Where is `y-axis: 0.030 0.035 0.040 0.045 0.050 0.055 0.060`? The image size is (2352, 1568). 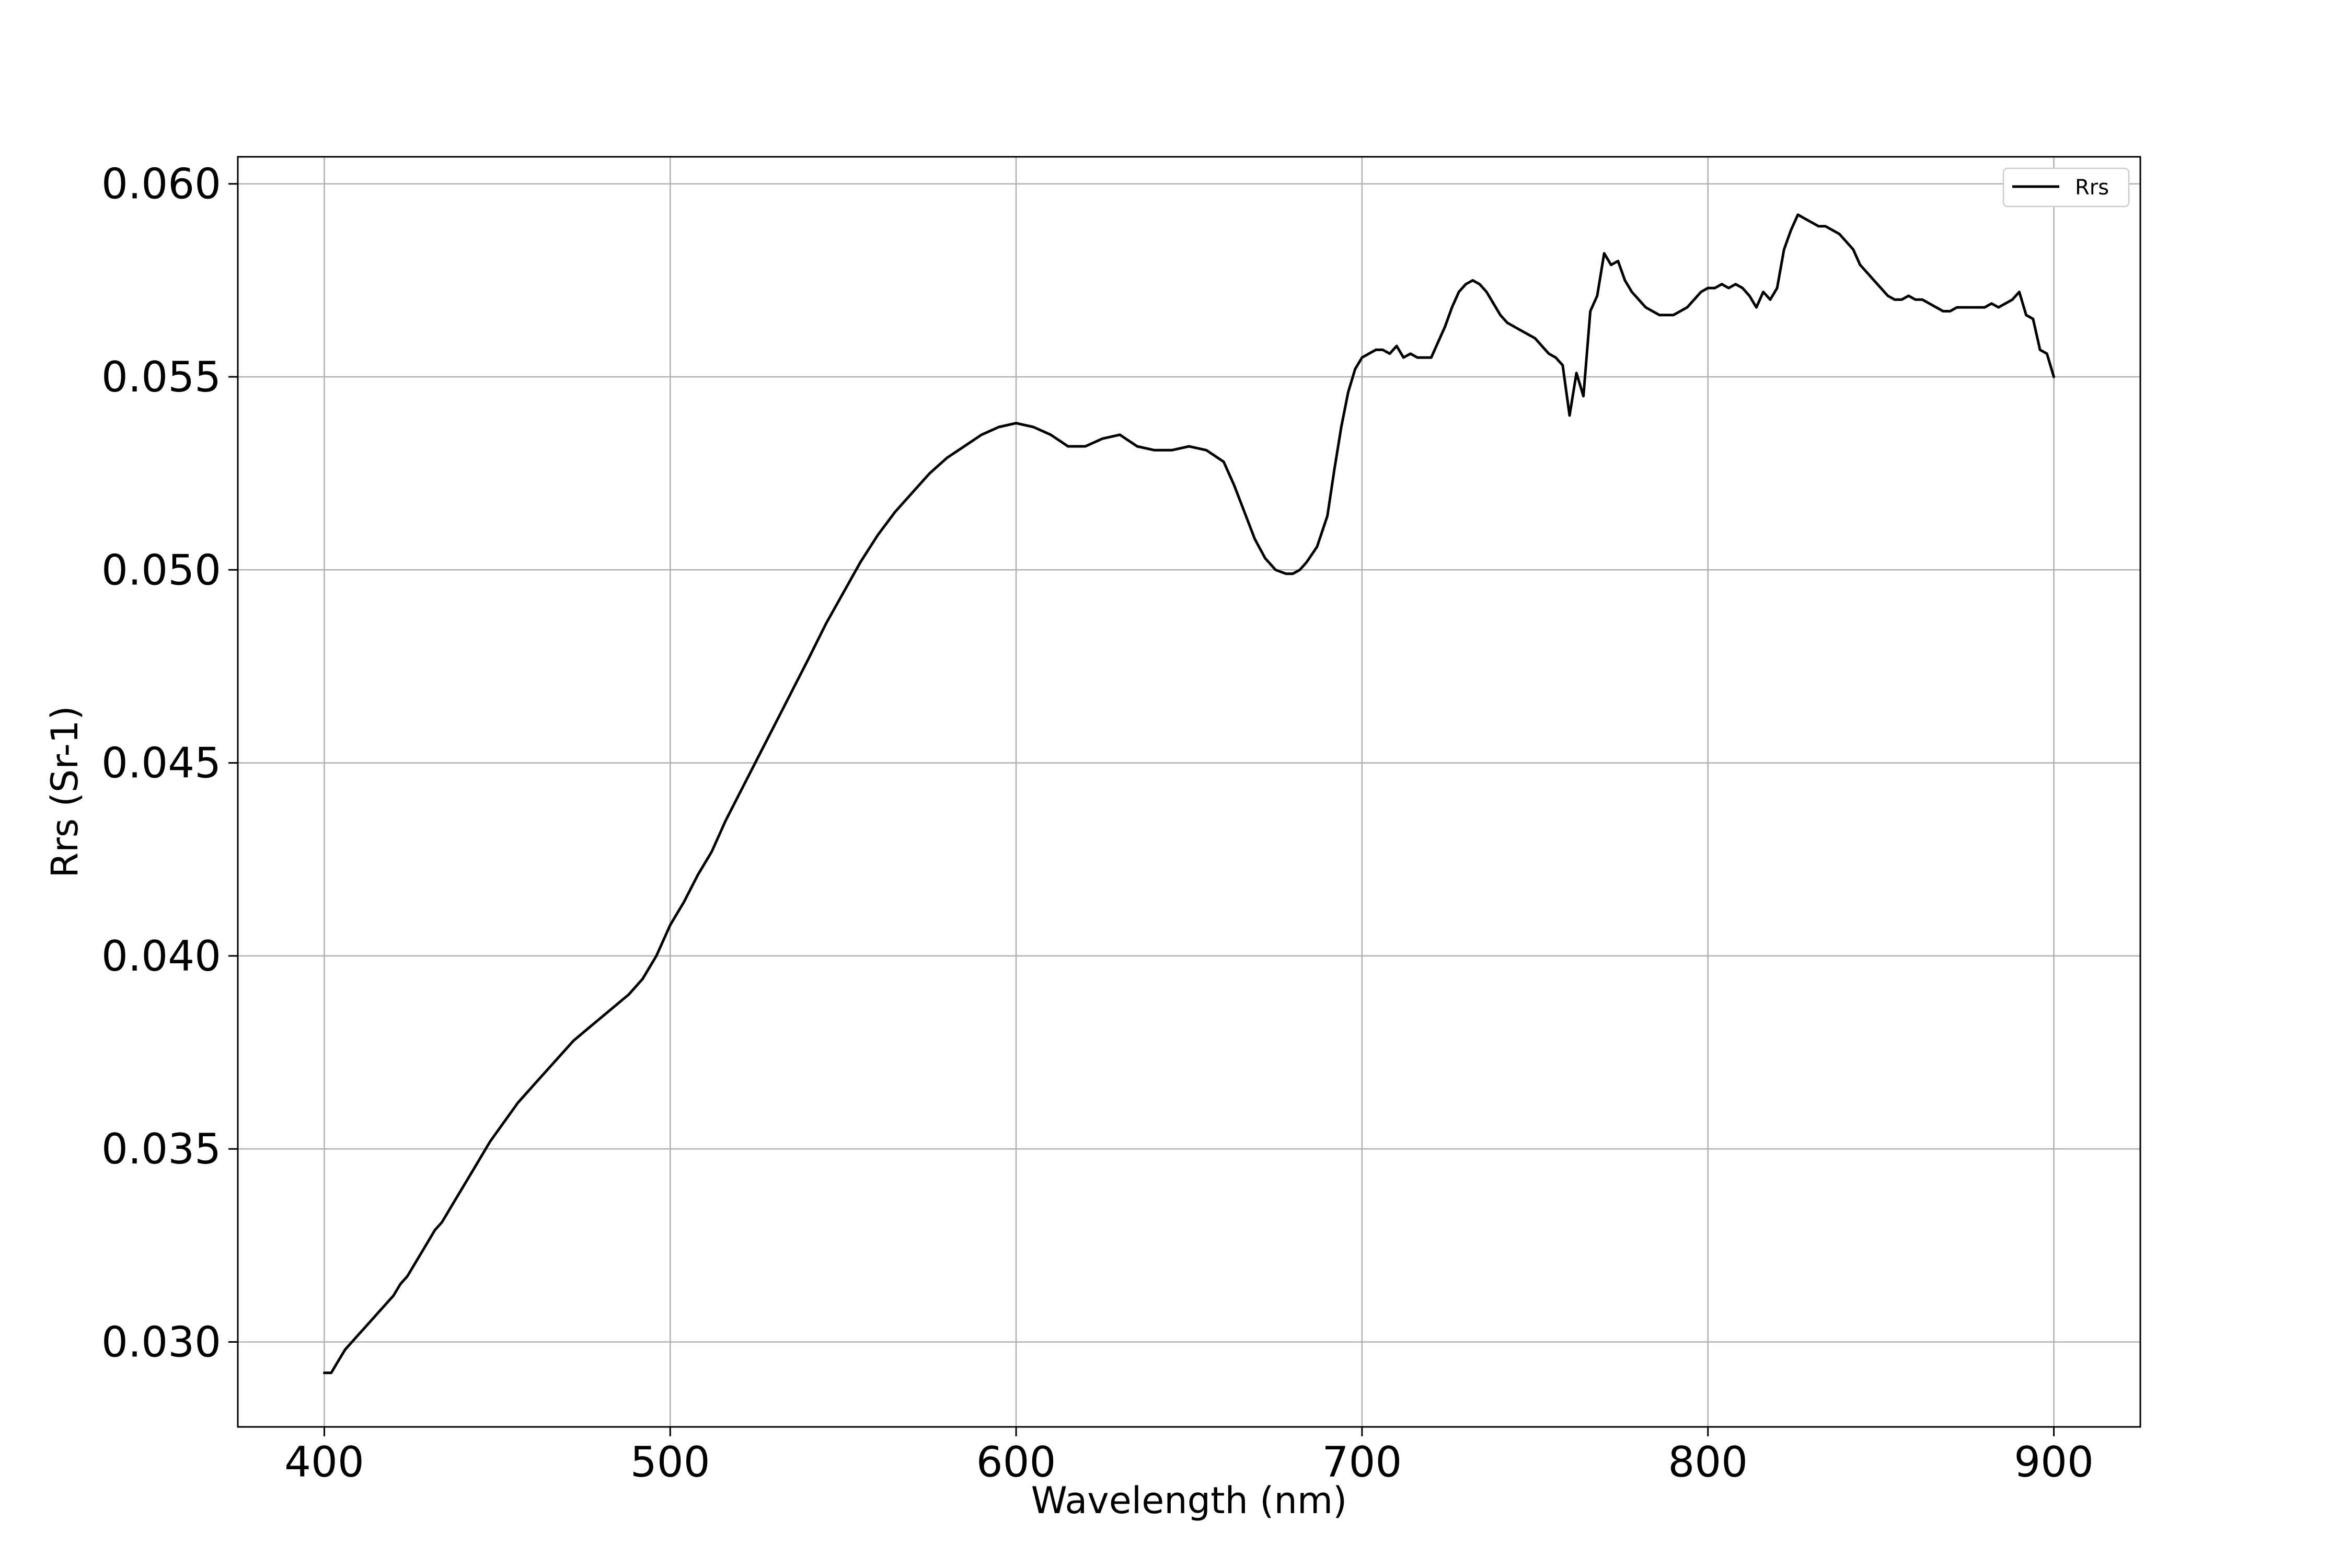
y-axis: 0.030 0.035 0.040 0.045 0.050 0.055 0.060 is located at coordinates (169, 763).